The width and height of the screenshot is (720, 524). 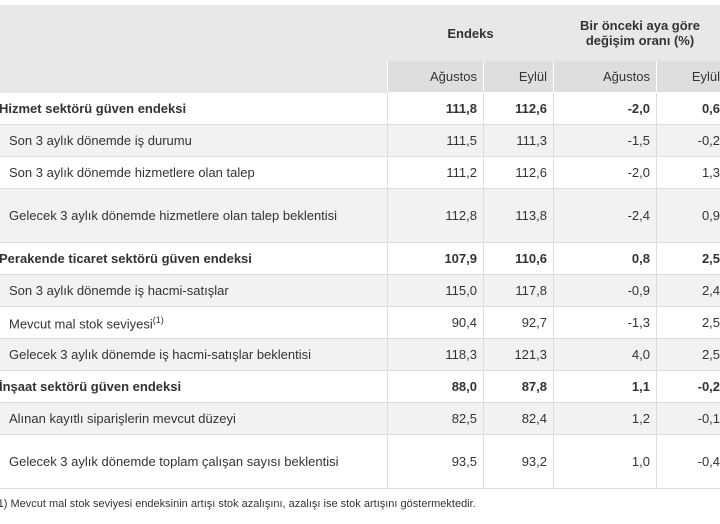 I want to click on value-cell: 88,0, so click(x=435, y=386).